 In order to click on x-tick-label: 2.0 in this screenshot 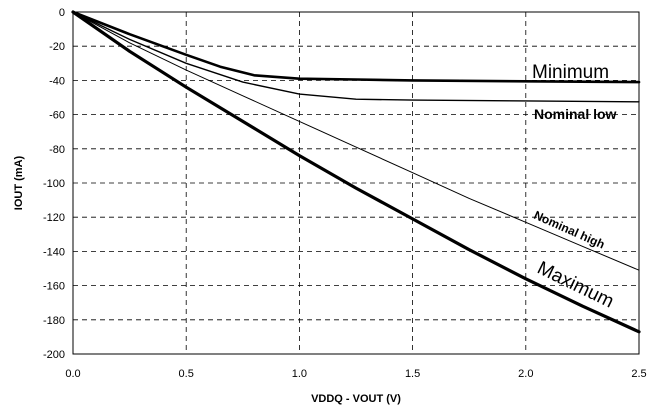, I will do `click(525, 374)`.